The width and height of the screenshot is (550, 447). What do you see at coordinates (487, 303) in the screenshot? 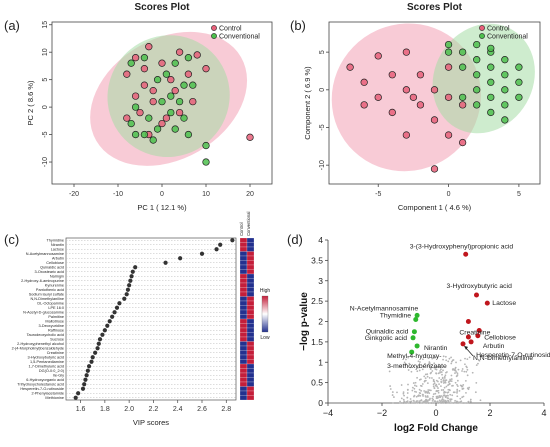
I see `upregulated-point` at bounding box center [487, 303].